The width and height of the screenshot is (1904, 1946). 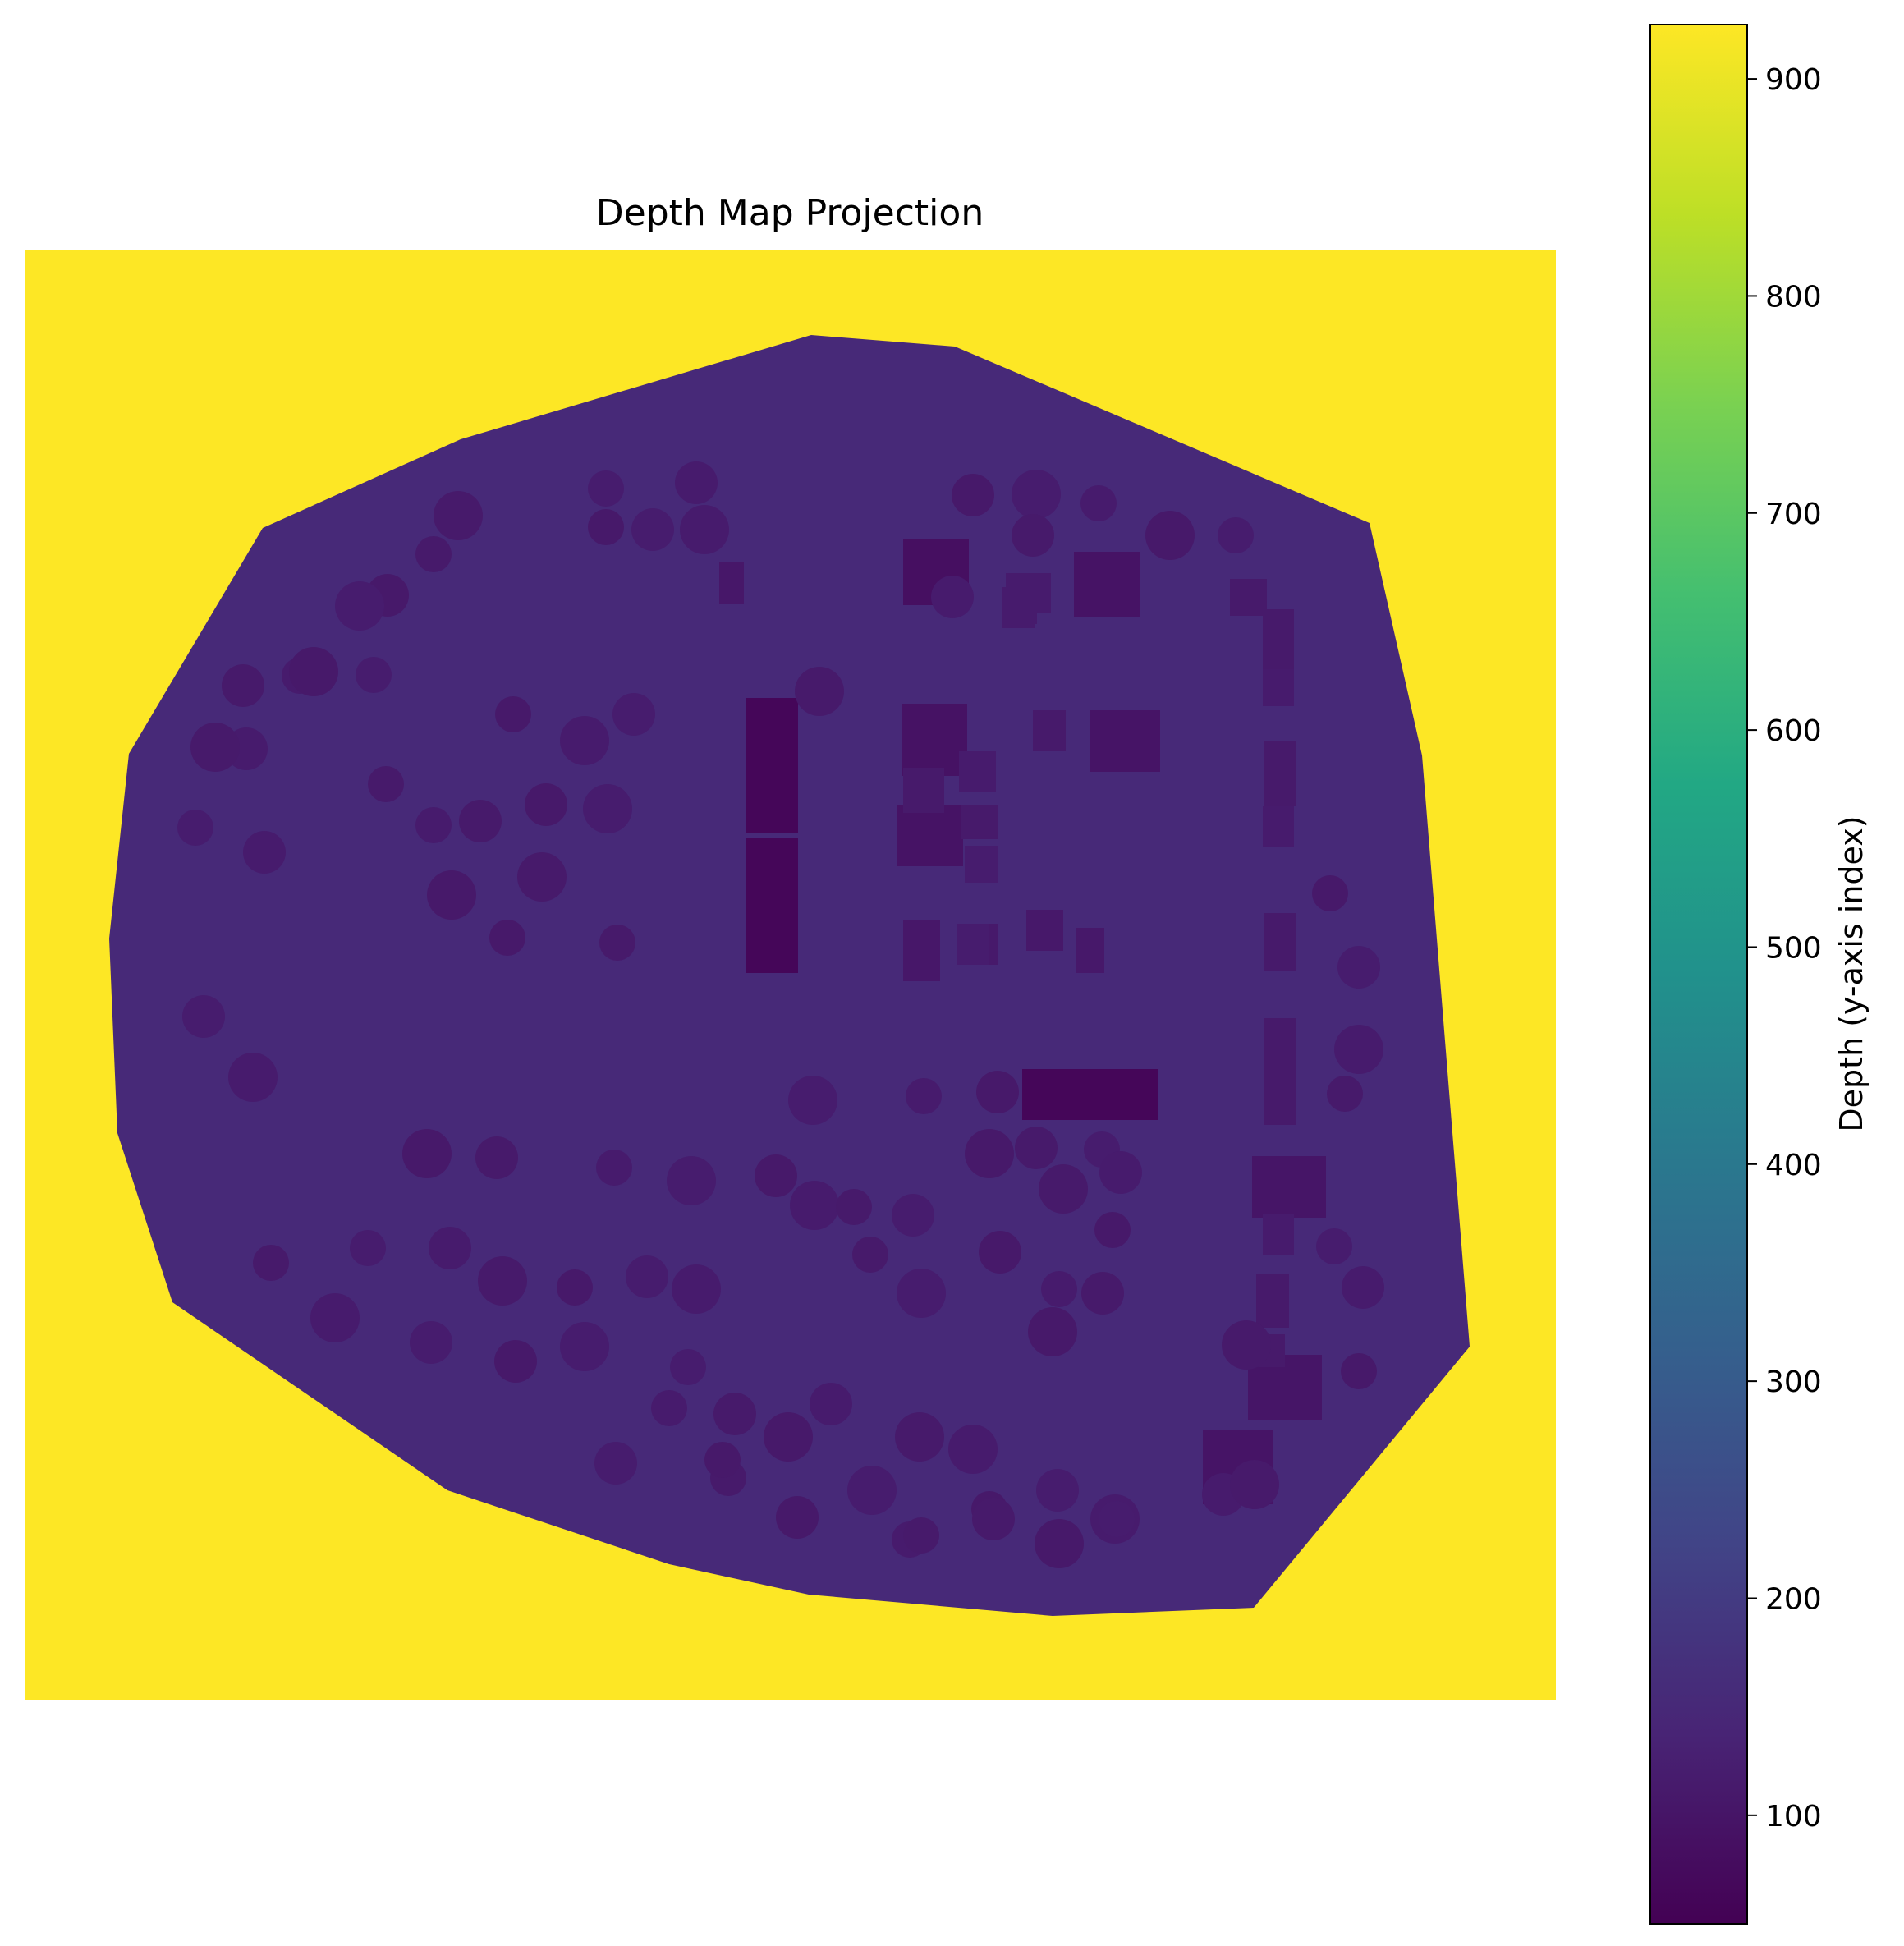 I want to click on colorbar-tick-label: 100, so click(x=1793, y=1817).